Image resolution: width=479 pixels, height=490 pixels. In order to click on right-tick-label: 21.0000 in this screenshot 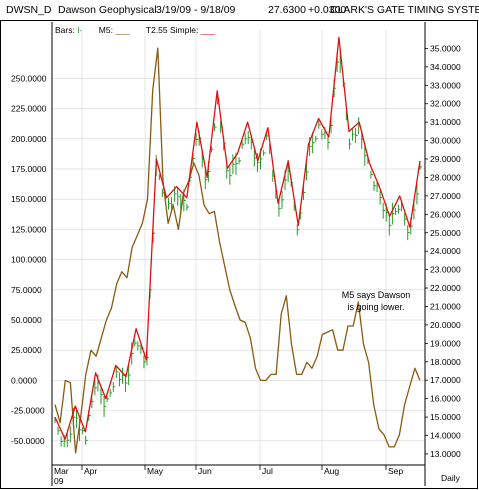, I will do `click(445, 306)`.